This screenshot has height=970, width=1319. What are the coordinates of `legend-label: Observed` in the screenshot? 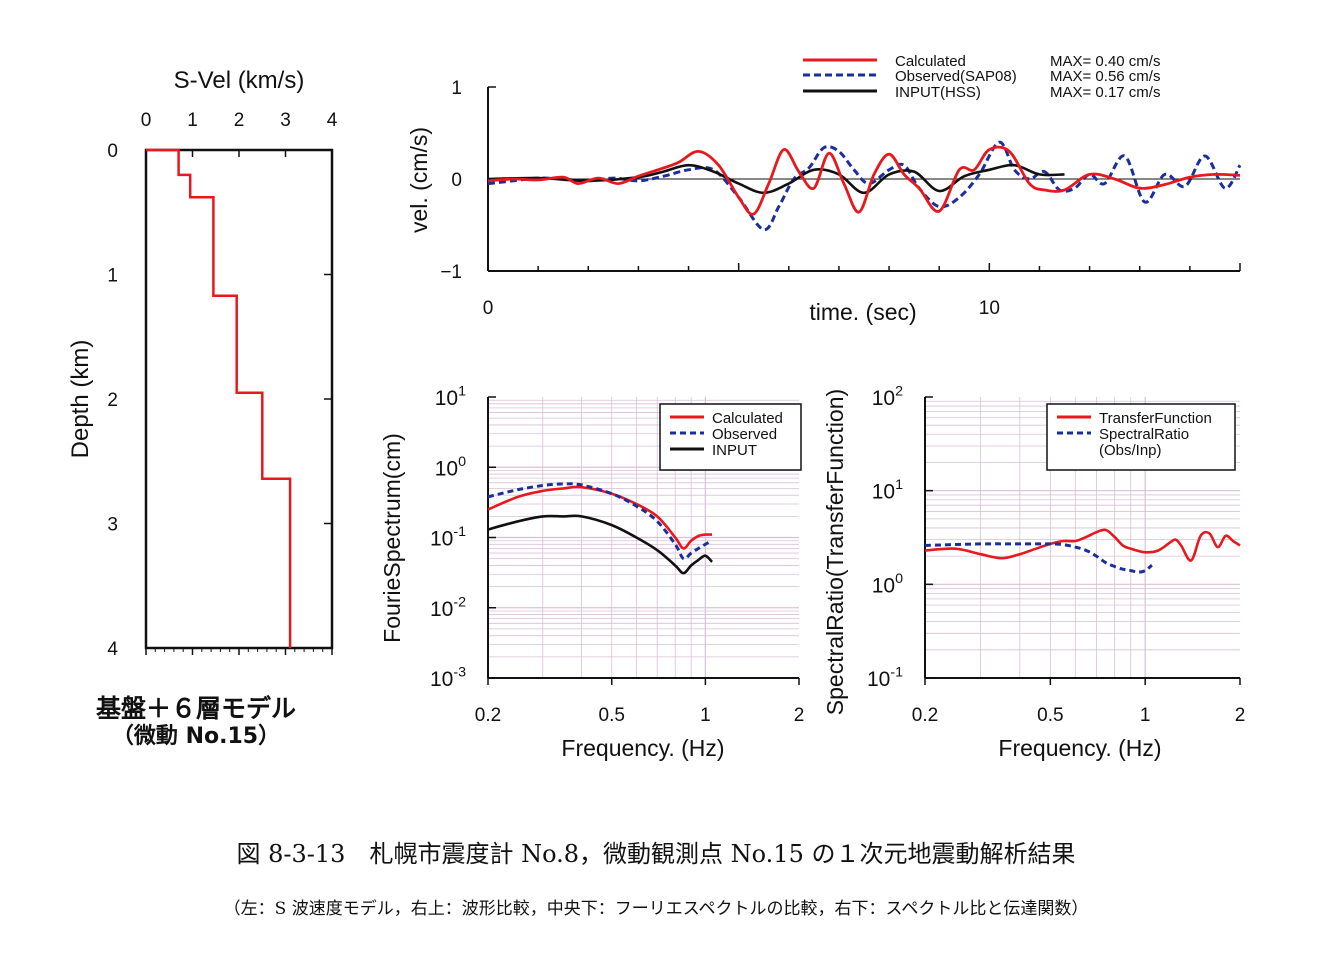 It's located at (744, 434).